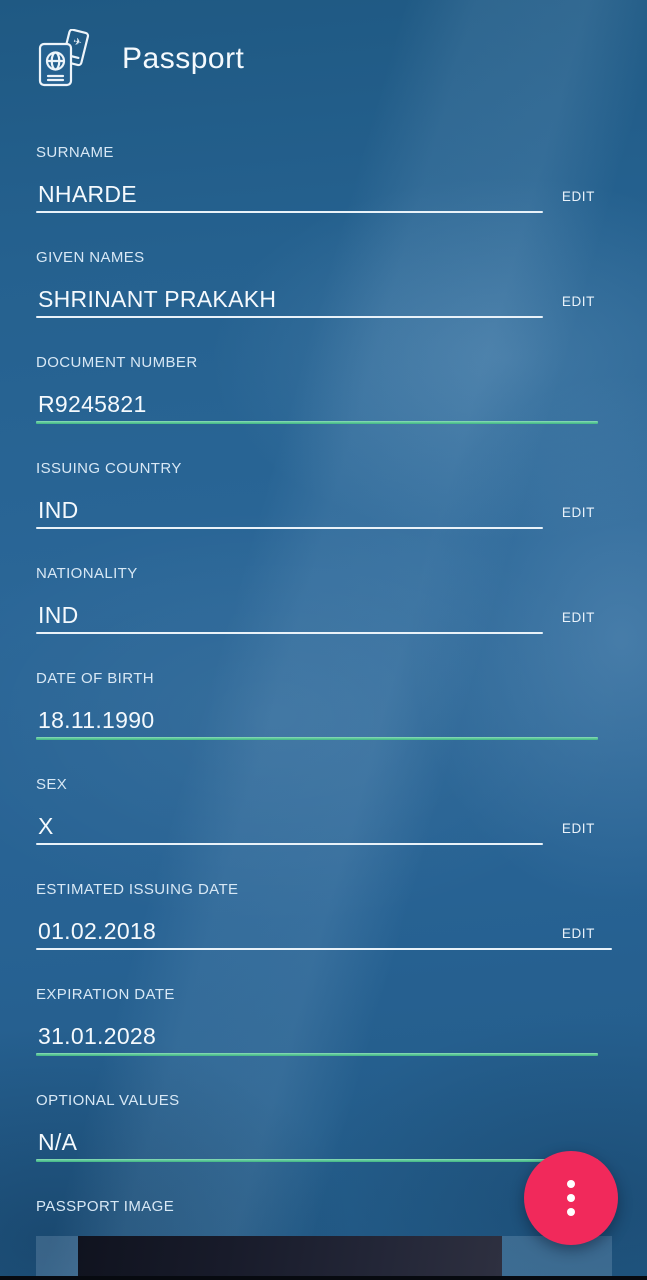 Image resolution: width=647 pixels, height=1280 pixels. I want to click on field-issuing-country: ISSUING COUNTRY IND EDIT, so click(341, 494).